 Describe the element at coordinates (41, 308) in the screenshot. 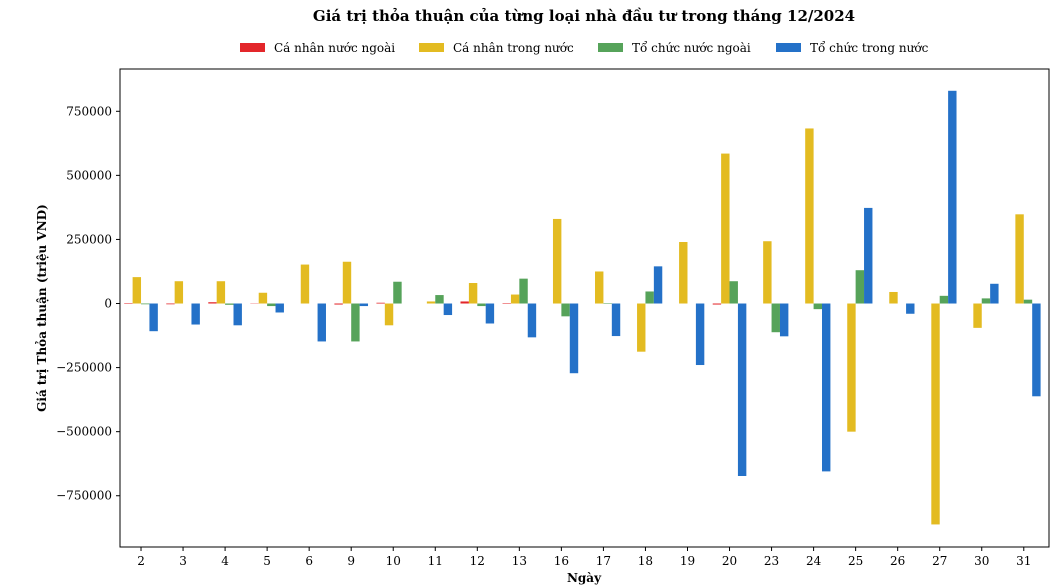

I see `y-axis-label: Giá trị Thỏa thuận (triệu VND)` at that location.